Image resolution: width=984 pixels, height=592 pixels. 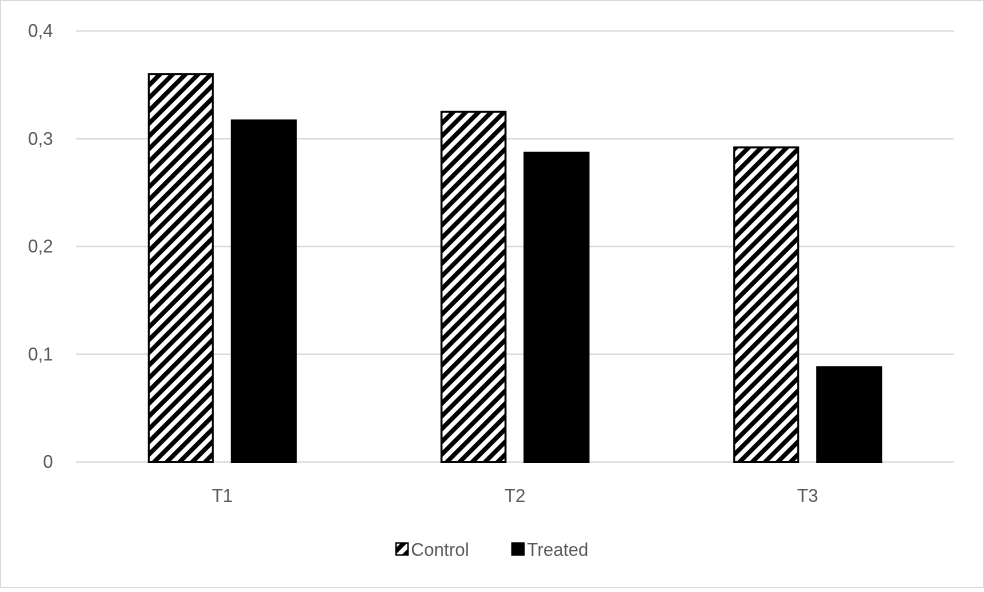 What do you see at coordinates (849, 414) in the screenshot?
I see `bar-treated-t3` at bounding box center [849, 414].